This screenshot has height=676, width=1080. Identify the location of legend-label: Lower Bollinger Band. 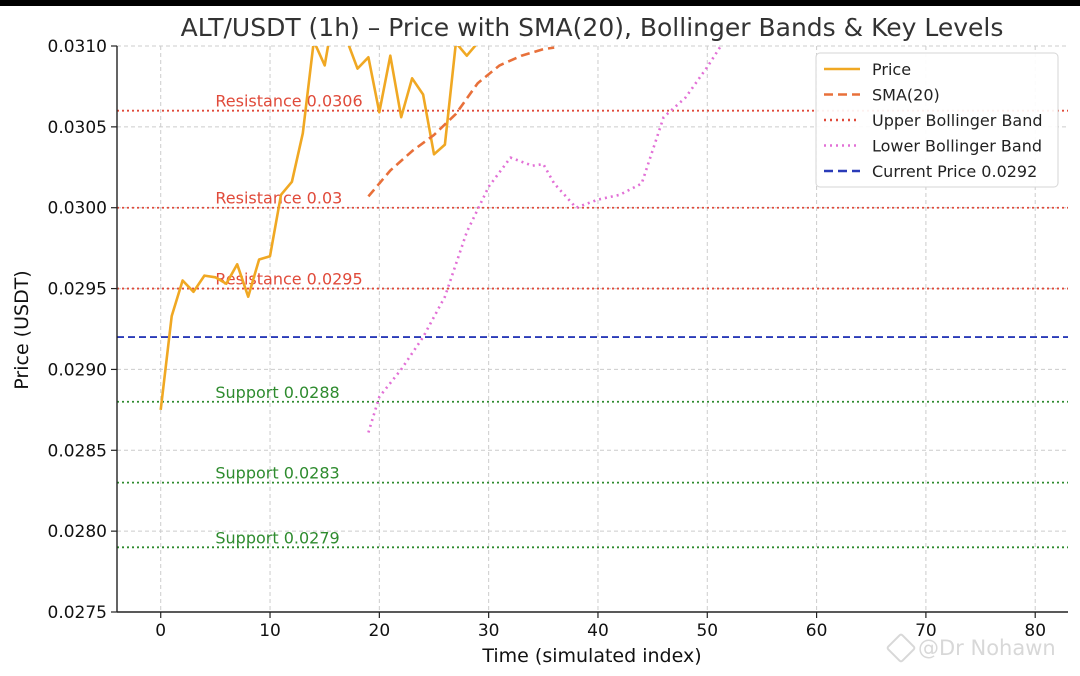
(957, 146).